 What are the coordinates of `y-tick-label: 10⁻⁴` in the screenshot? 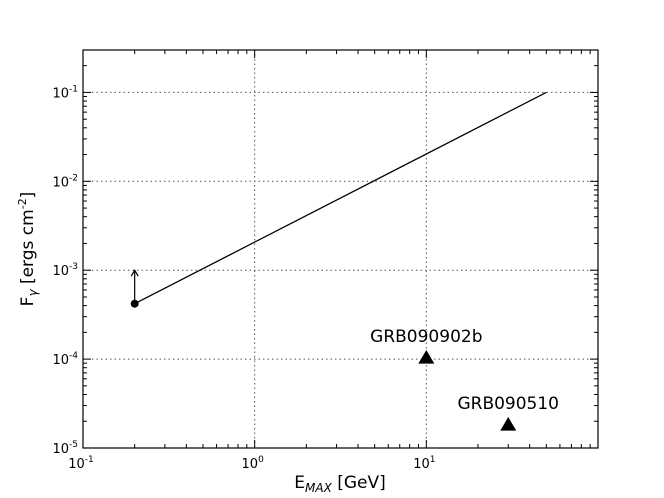 It's located at (65, 359).